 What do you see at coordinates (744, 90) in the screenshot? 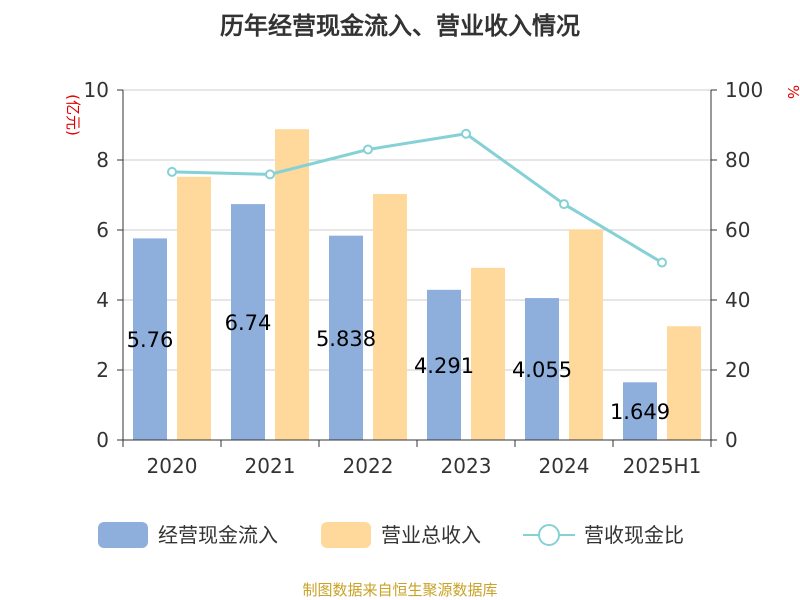
I see `right-axis-tick-label: 100` at bounding box center [744, 90].